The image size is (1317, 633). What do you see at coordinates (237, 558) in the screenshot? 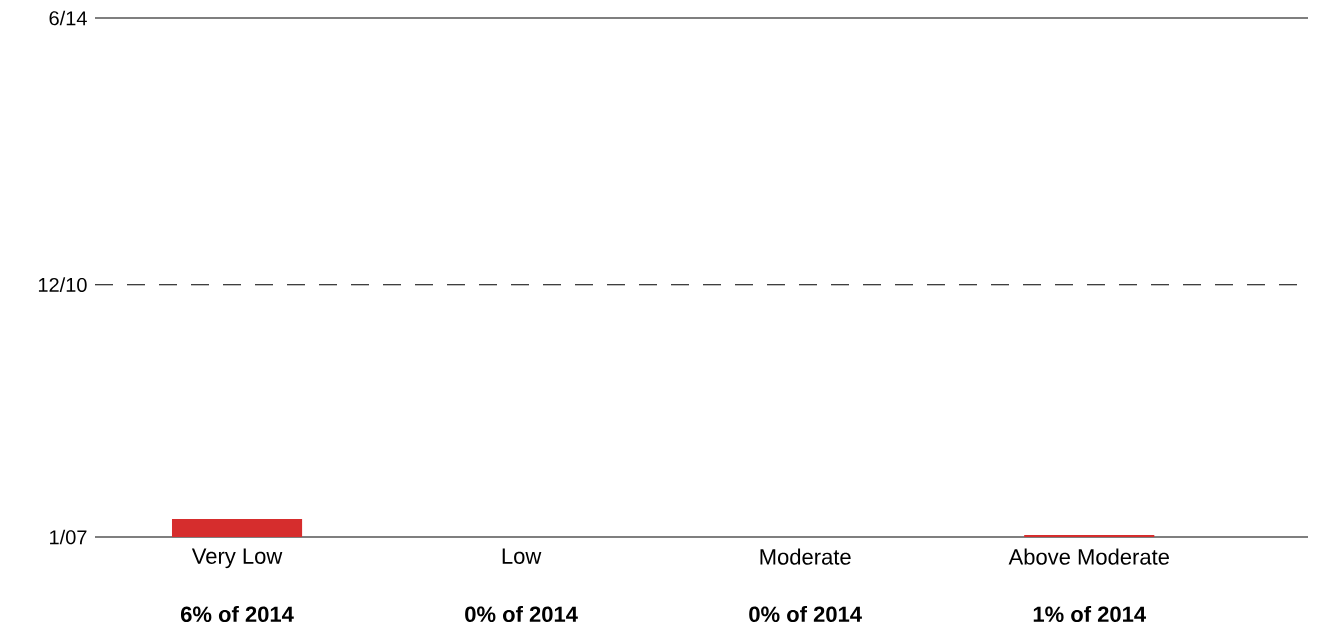
I see `x-tick-label: Very Low` at bounding box center [237, 558].